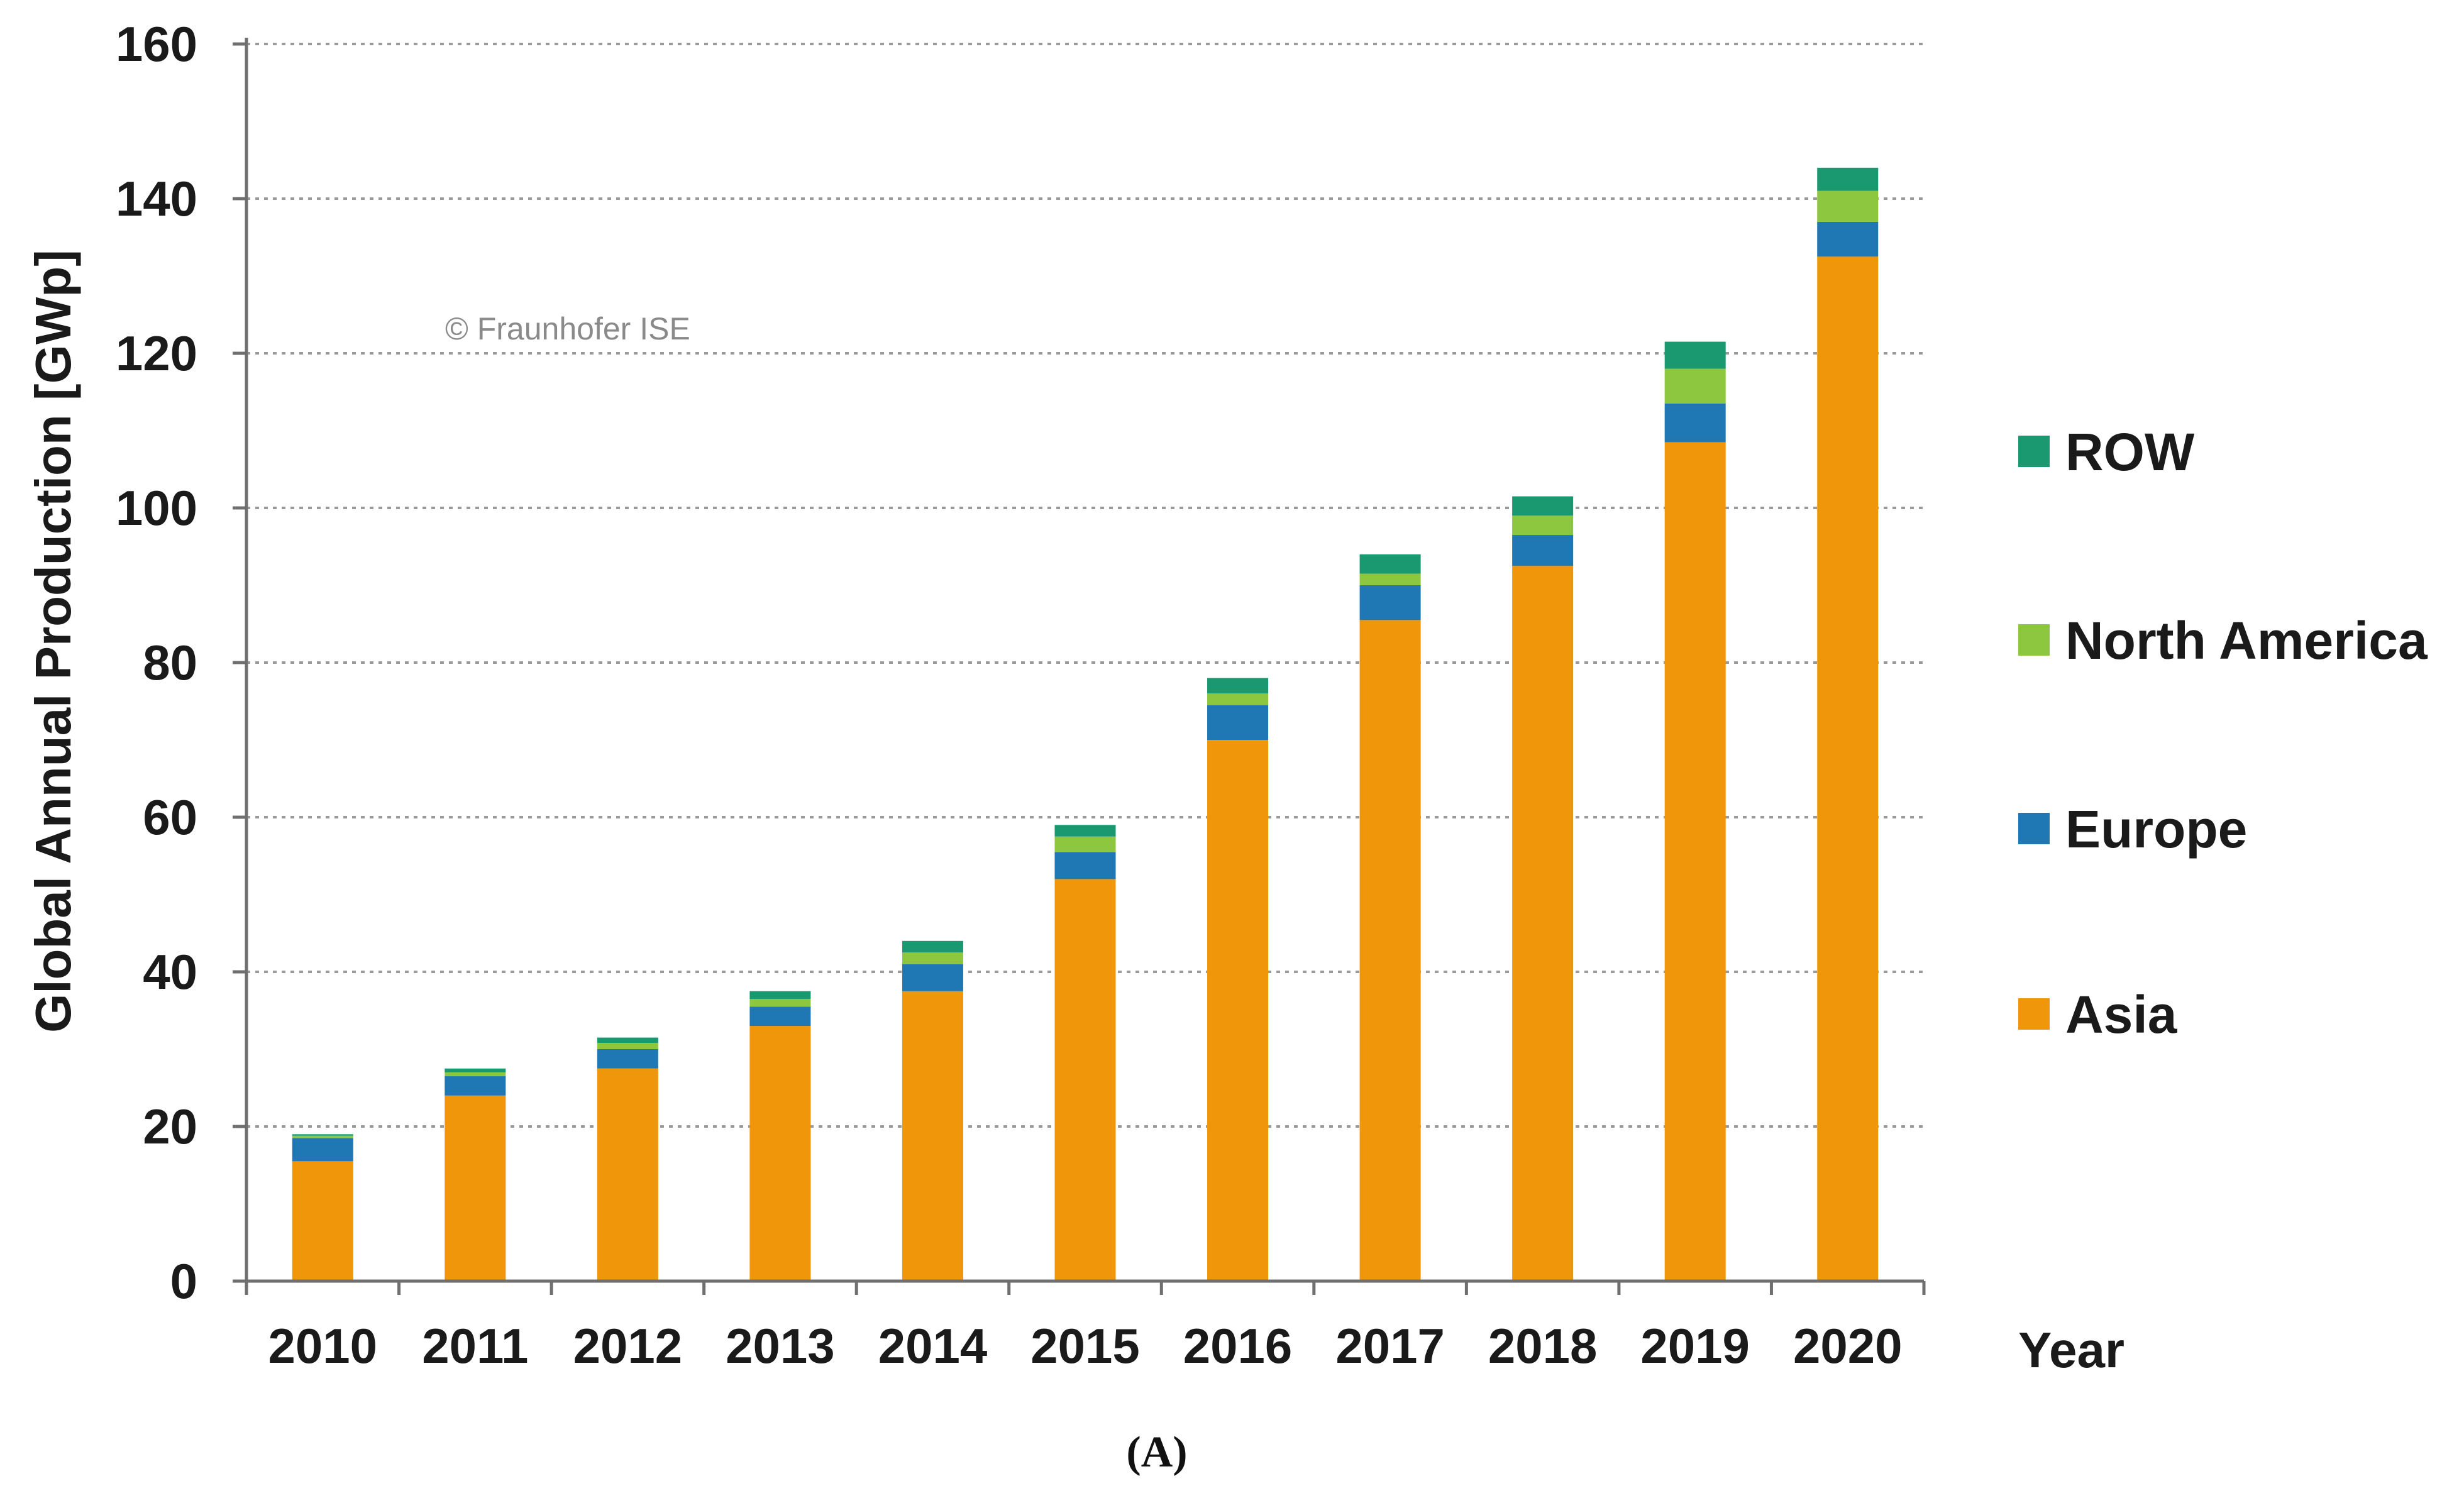  Describe the element at coordinates (323, 1346) in the screenshot. I see `x-tick-label: 2010` at that location.